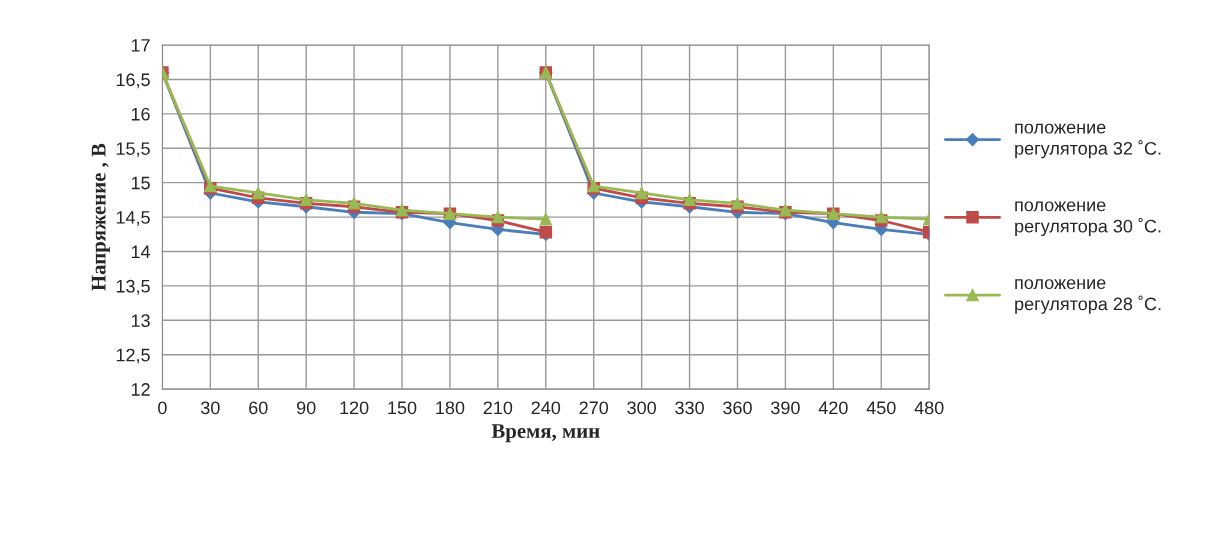  I want to click on x-tick-label: 120, so click(354, 408).